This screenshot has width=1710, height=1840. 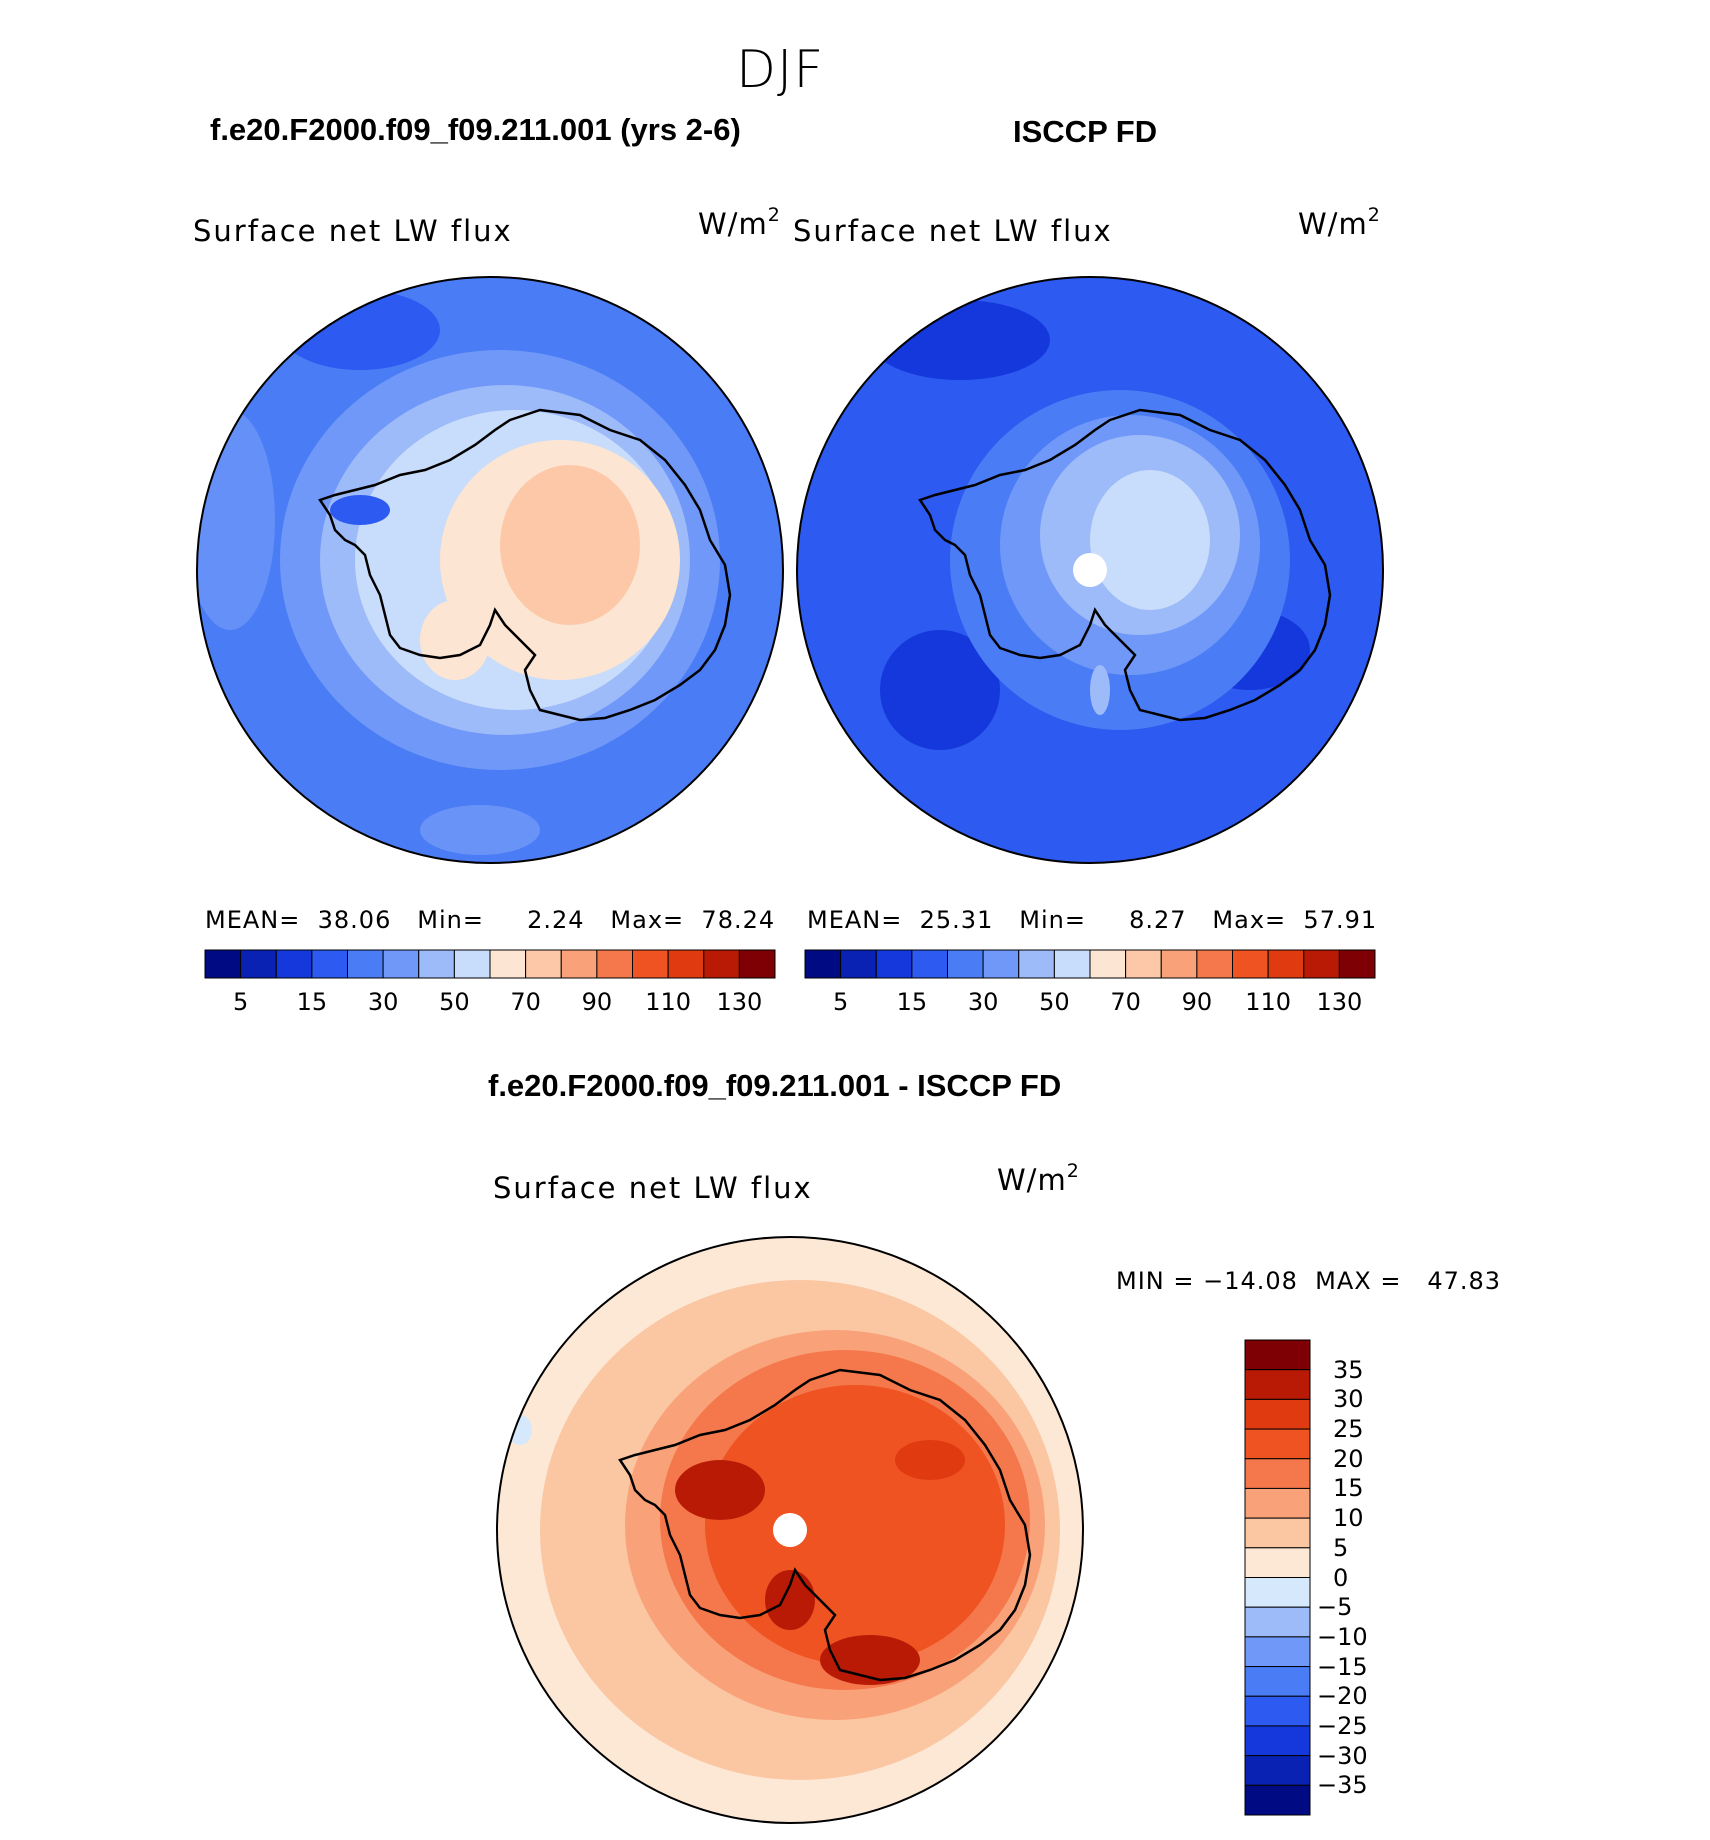 What do you see at coordinates (1342, 1725) in the screenshot?
I see `diff-colorbar-tick-label: −25` at bounding box center [1342, 1725].